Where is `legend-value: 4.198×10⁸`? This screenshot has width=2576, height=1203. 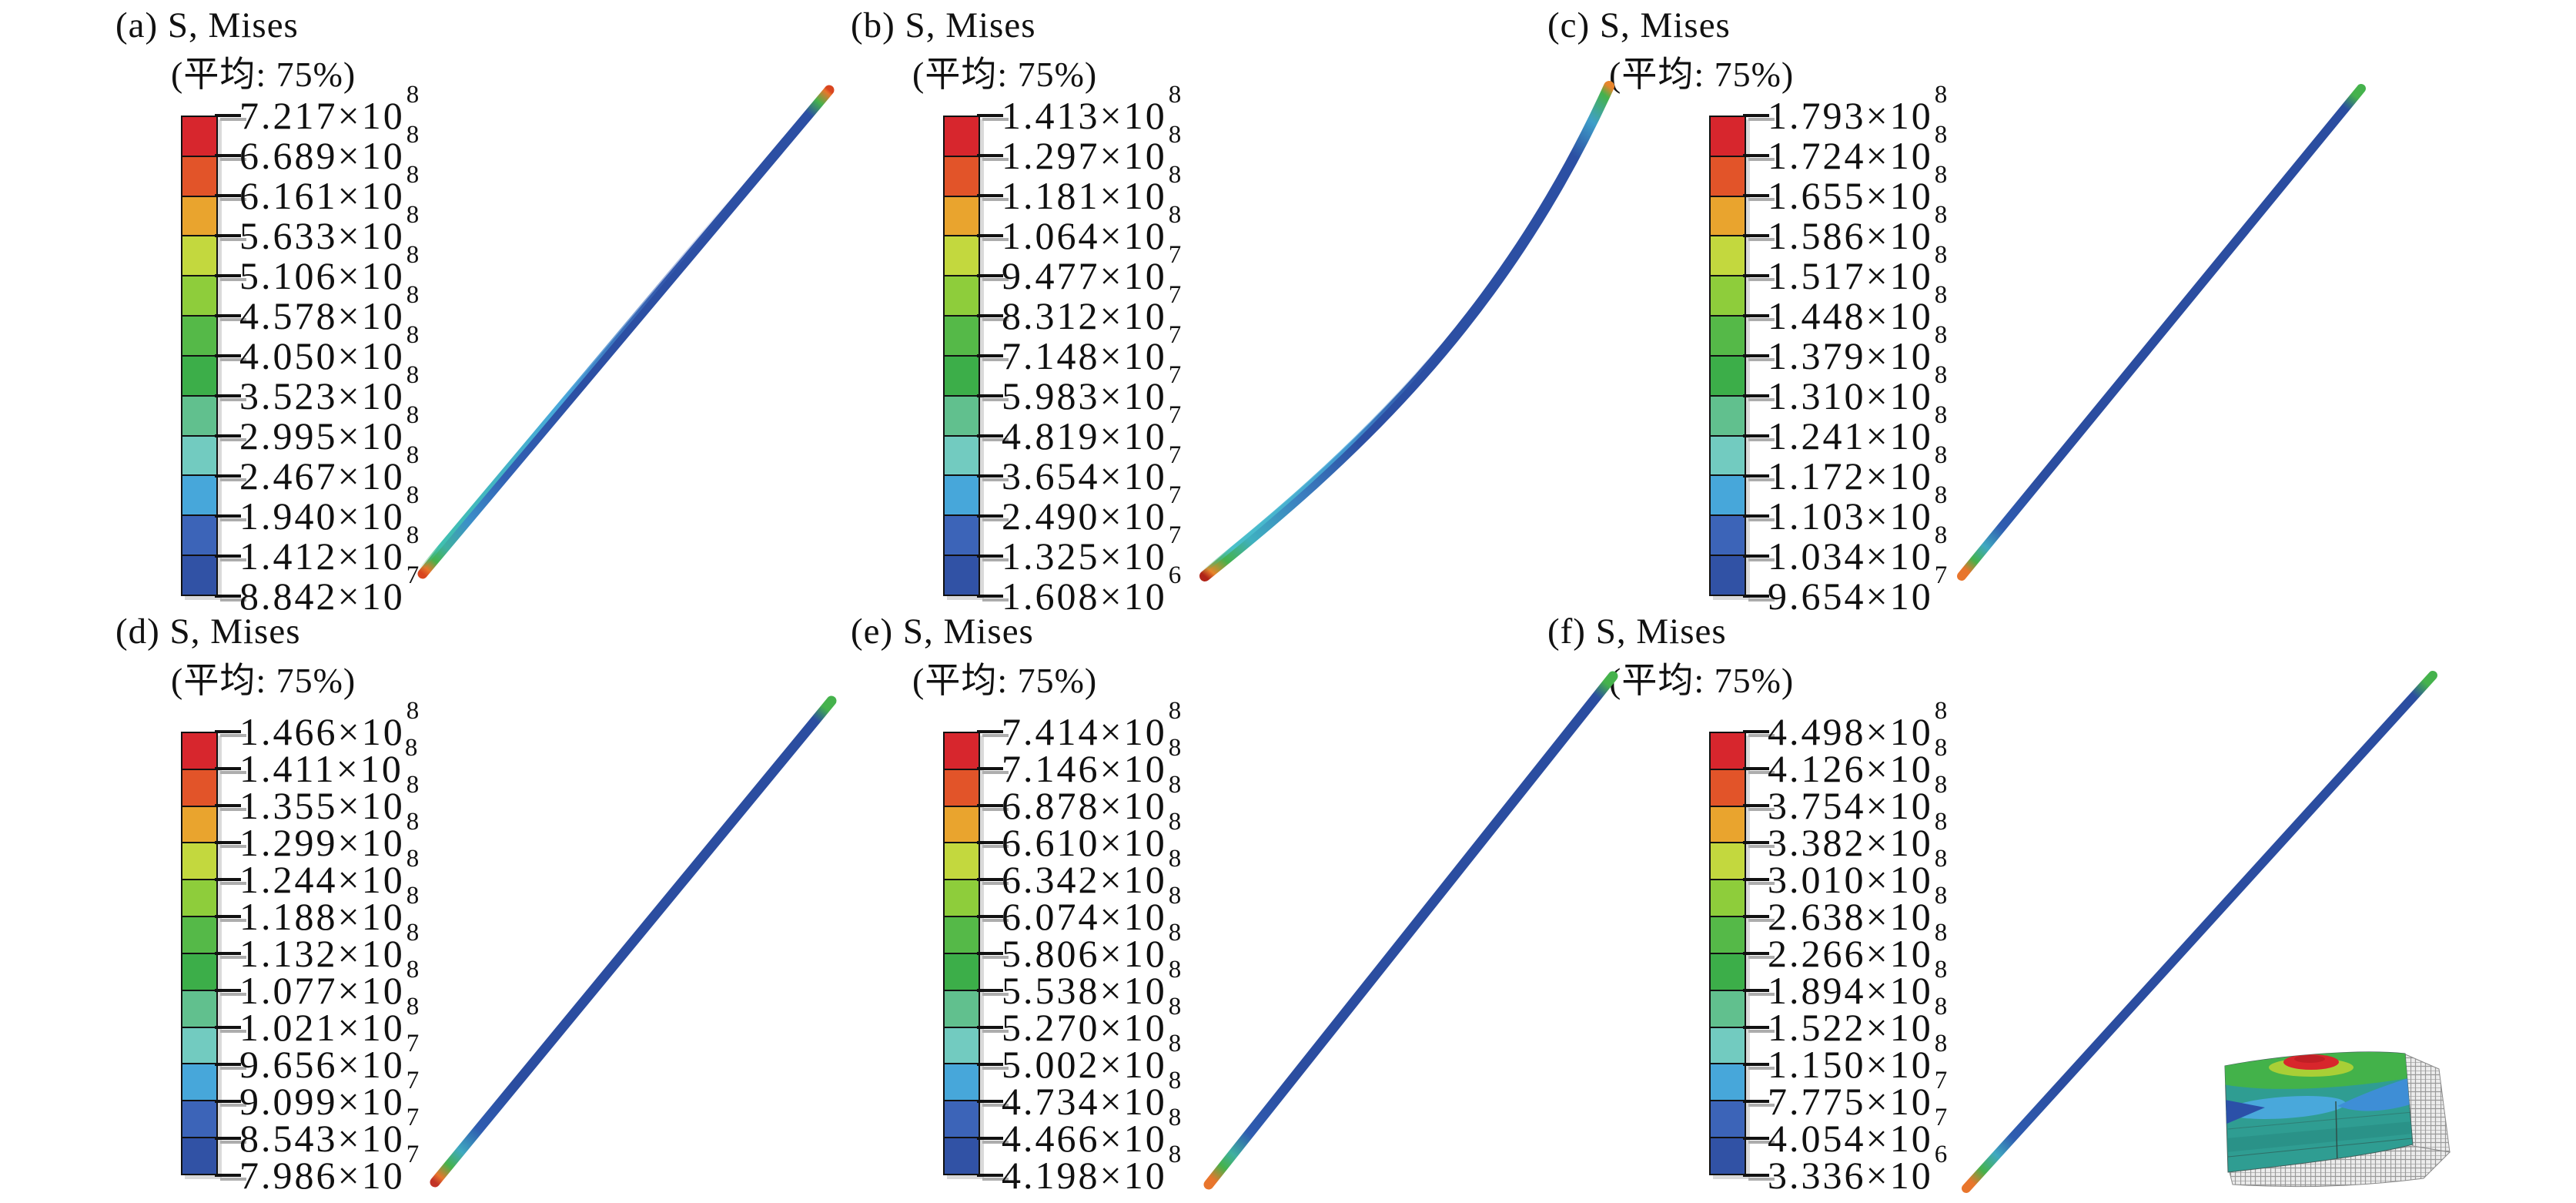
legend-value: 4.198×10⁸ is located at coordinates (1093, 1169).